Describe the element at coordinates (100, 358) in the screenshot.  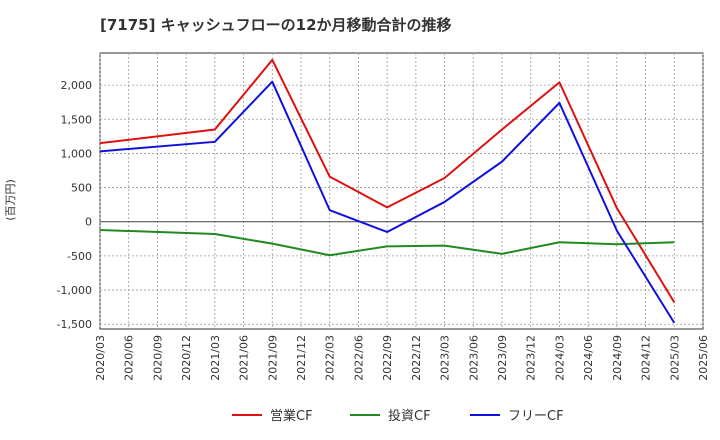
I see `x-tick-label: 2020/03` at that location.